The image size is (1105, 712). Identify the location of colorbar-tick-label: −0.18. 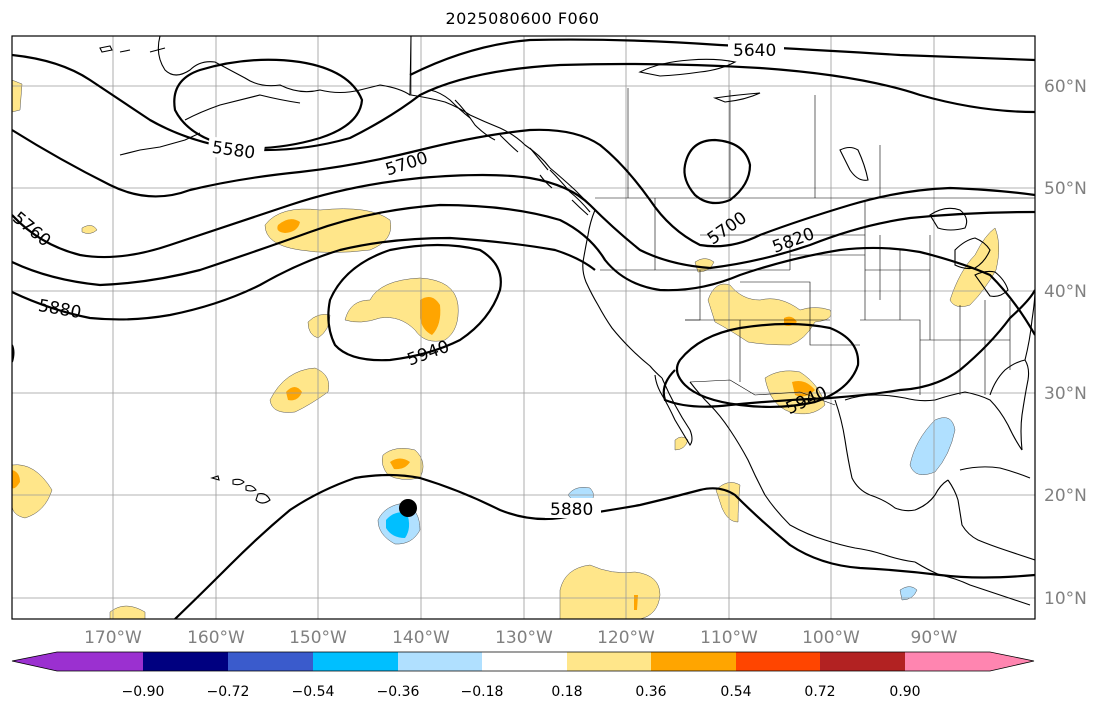
(482, 692).